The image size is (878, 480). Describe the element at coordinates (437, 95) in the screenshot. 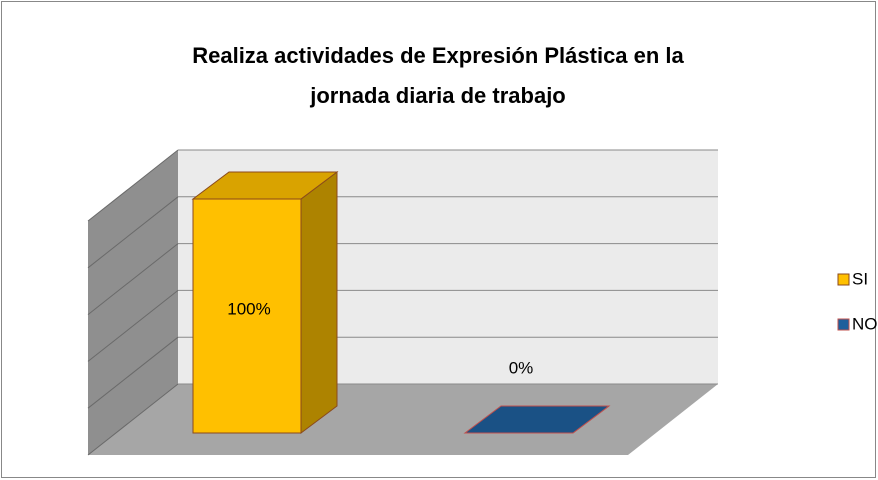

I see `chart-title: jornada diaria de trabajo` at that location.